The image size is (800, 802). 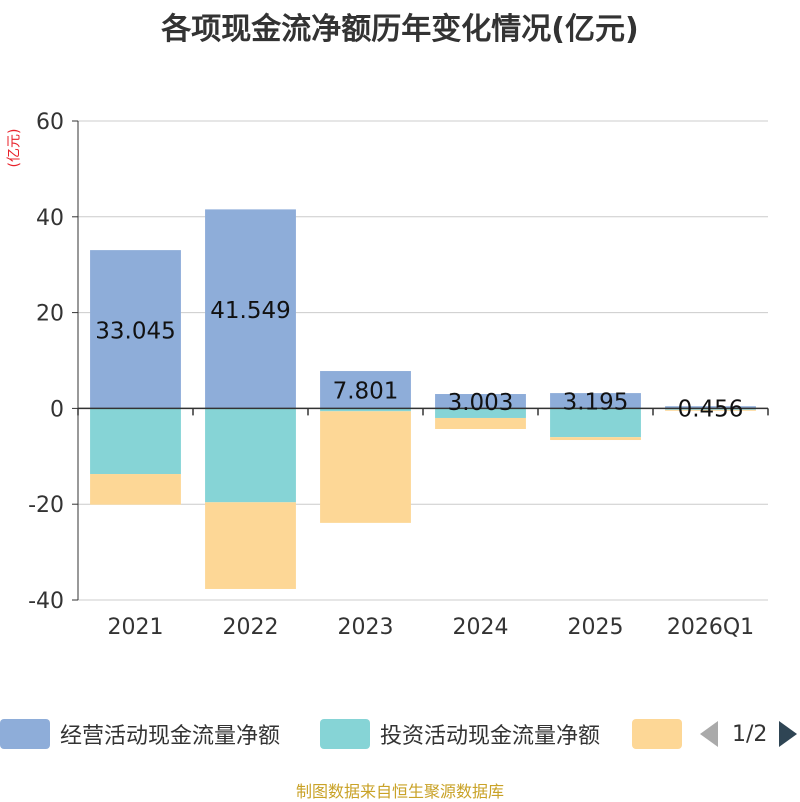 I want to click on data-label: 7.801, so click(x=366, y=392).